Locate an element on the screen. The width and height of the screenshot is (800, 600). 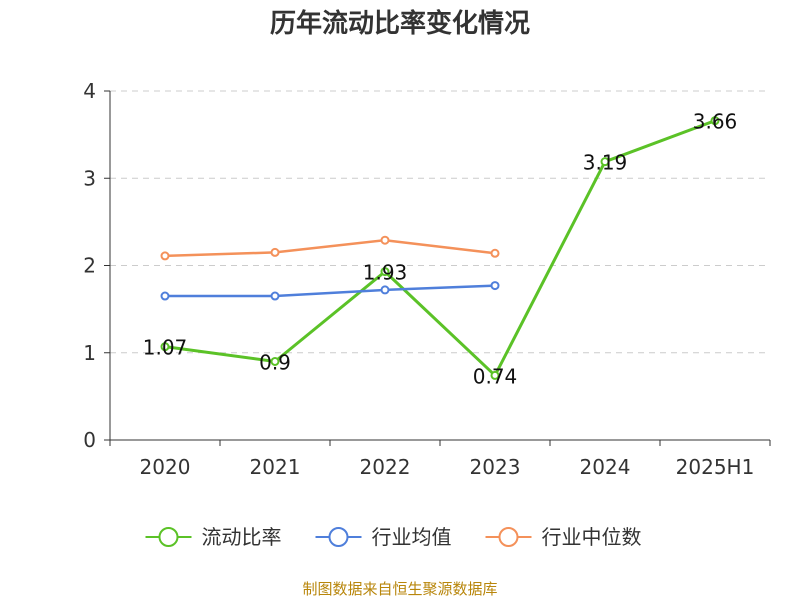
legend-item-2: 行业均值 is located at coordinates (383, 537).